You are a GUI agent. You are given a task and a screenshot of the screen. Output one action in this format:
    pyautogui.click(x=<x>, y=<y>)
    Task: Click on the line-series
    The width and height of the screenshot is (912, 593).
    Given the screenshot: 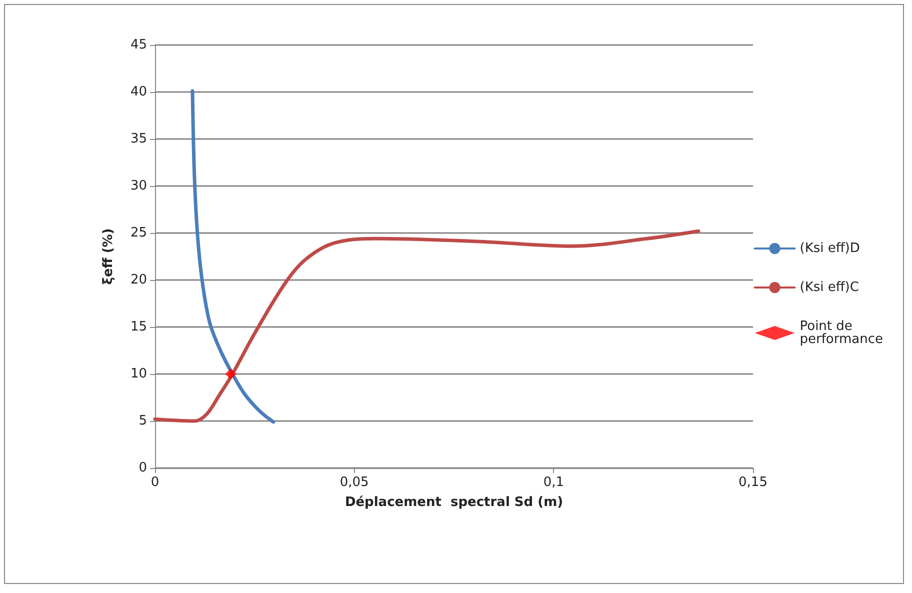 What is the action you would take?
    pyautogui.click(x=233, y=256)
    